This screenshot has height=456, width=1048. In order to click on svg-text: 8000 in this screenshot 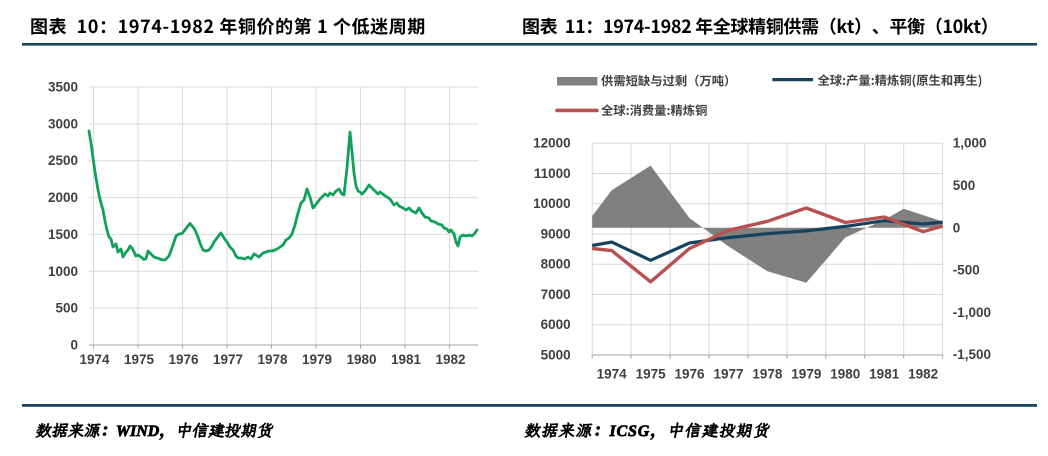, I will do `click(556, 264)`.